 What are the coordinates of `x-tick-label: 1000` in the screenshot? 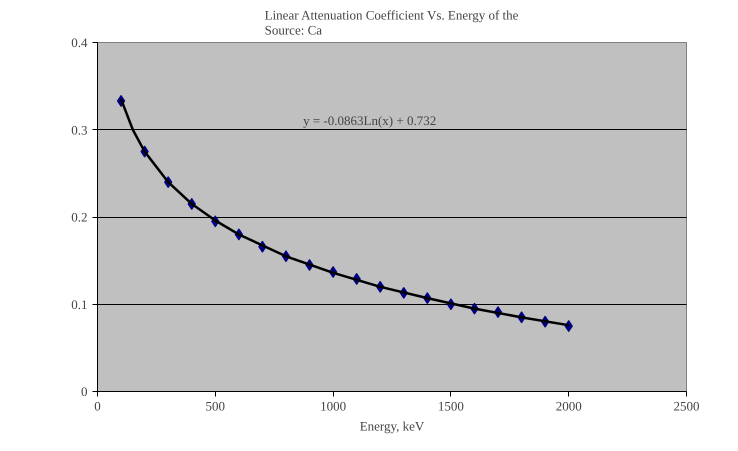 It's located at (333, 406).